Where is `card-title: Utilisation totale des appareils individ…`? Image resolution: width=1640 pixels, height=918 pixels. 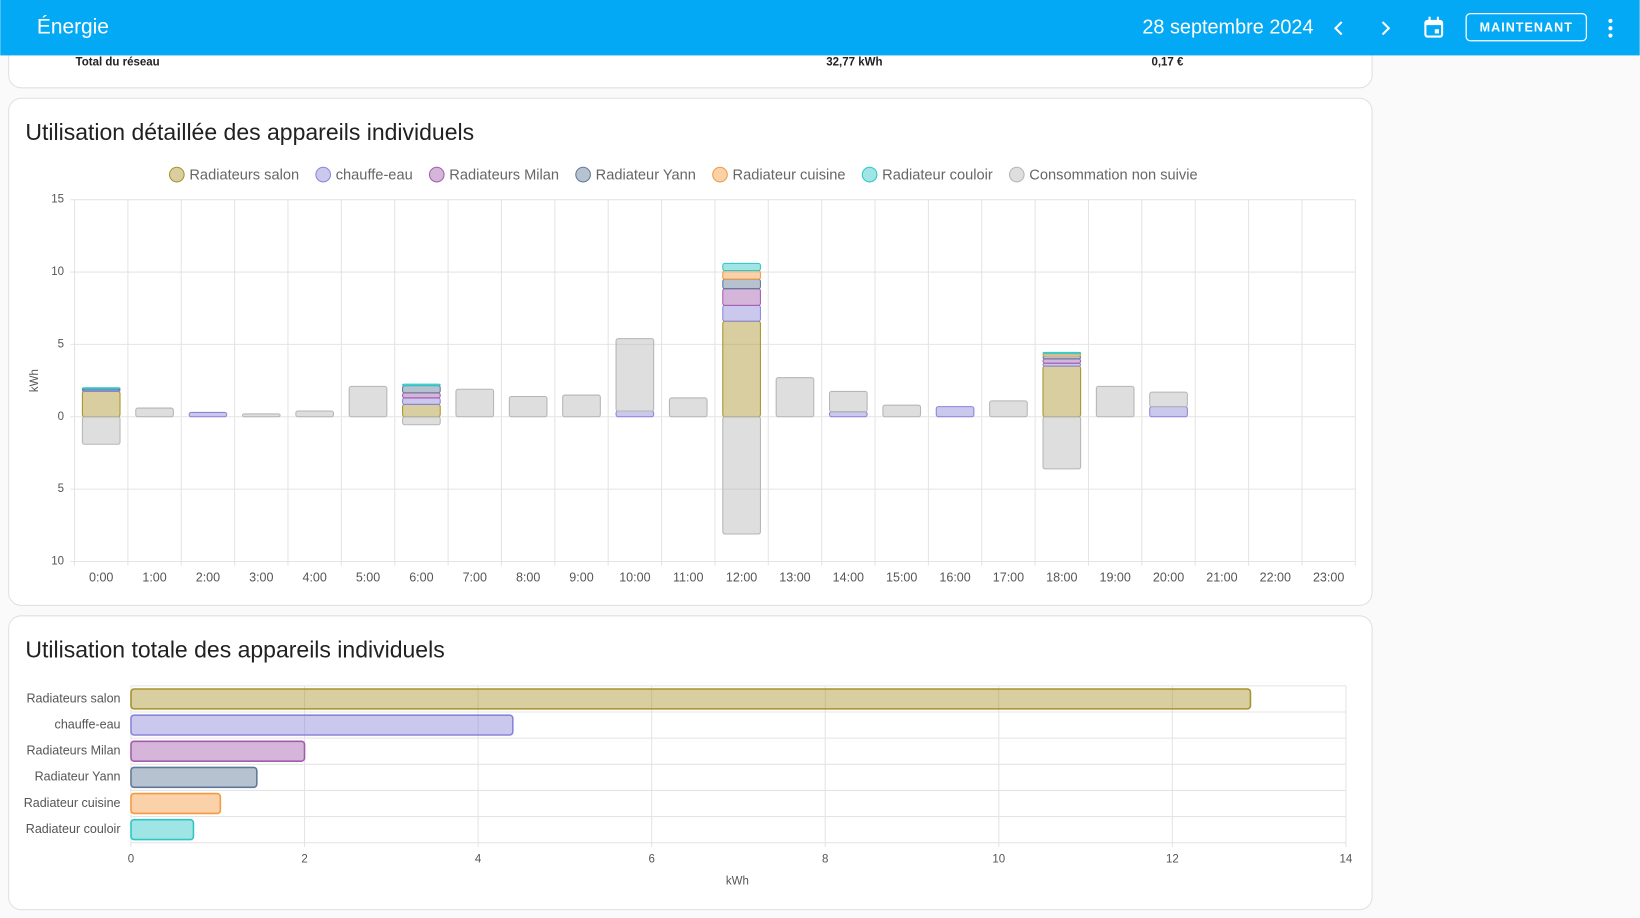 card-title: Utilisation totale des appareils individ… is located at coordinates (234, 649).